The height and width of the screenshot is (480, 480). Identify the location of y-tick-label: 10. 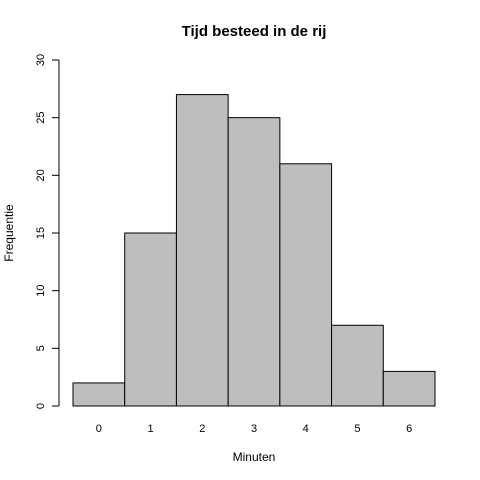
(41, 291).